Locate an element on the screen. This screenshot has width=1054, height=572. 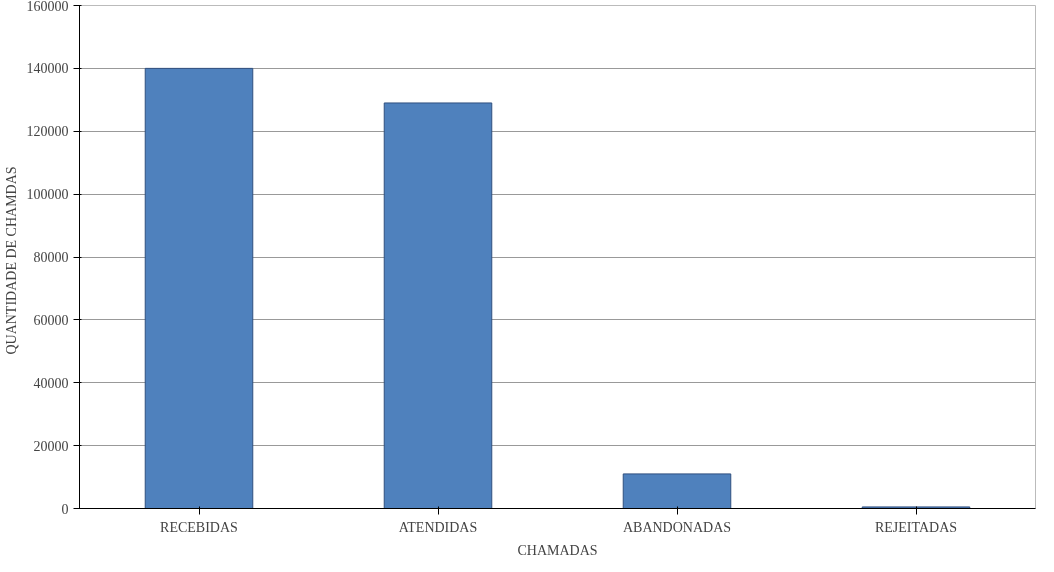
y-axis-title: QUANTIDADE DE CHAMDAS is located at coordinates (11, 260).